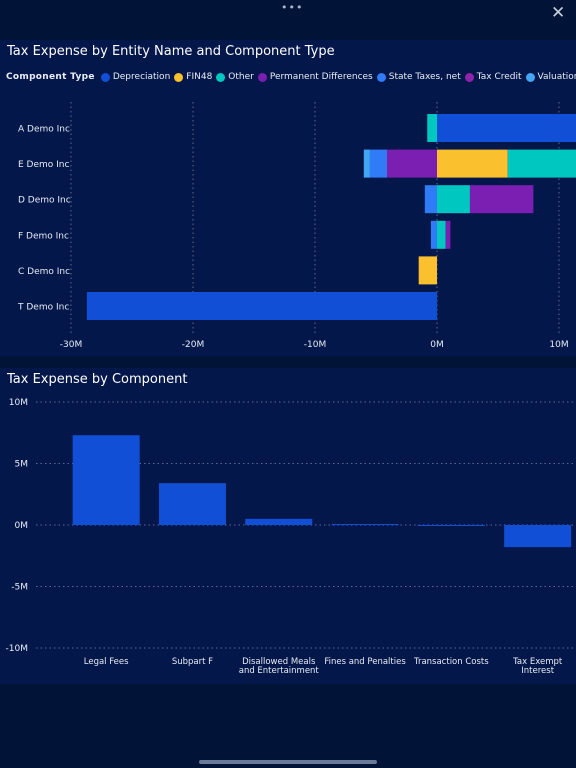 The height and width of the screenshot is (768, 576). I want to click on y-category-label: T Demo Inc, so click(43, 308).